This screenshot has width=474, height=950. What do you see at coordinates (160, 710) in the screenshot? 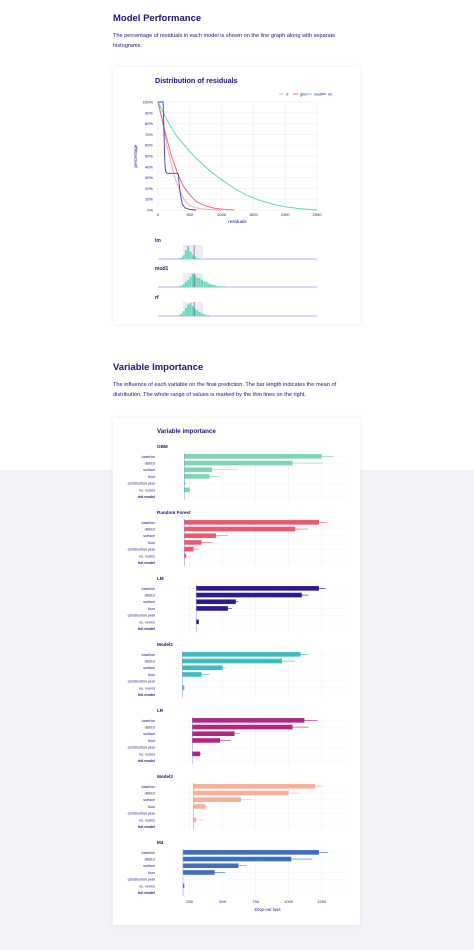
I see `model-label: LR` at bounding box center [160, 710].